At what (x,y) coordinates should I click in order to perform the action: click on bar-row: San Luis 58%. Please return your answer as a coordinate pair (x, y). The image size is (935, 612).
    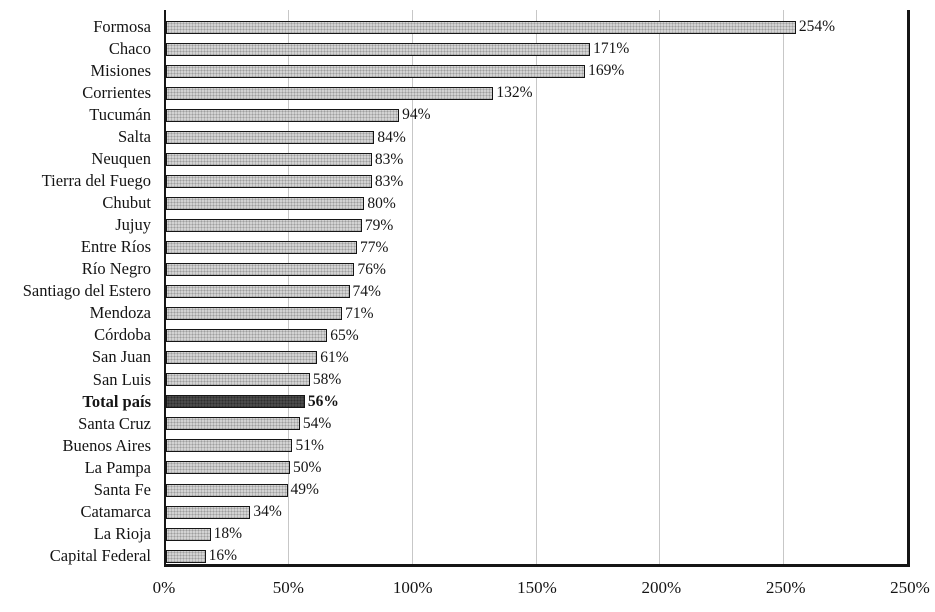
    Looking at the image, I should click on (467, 380).